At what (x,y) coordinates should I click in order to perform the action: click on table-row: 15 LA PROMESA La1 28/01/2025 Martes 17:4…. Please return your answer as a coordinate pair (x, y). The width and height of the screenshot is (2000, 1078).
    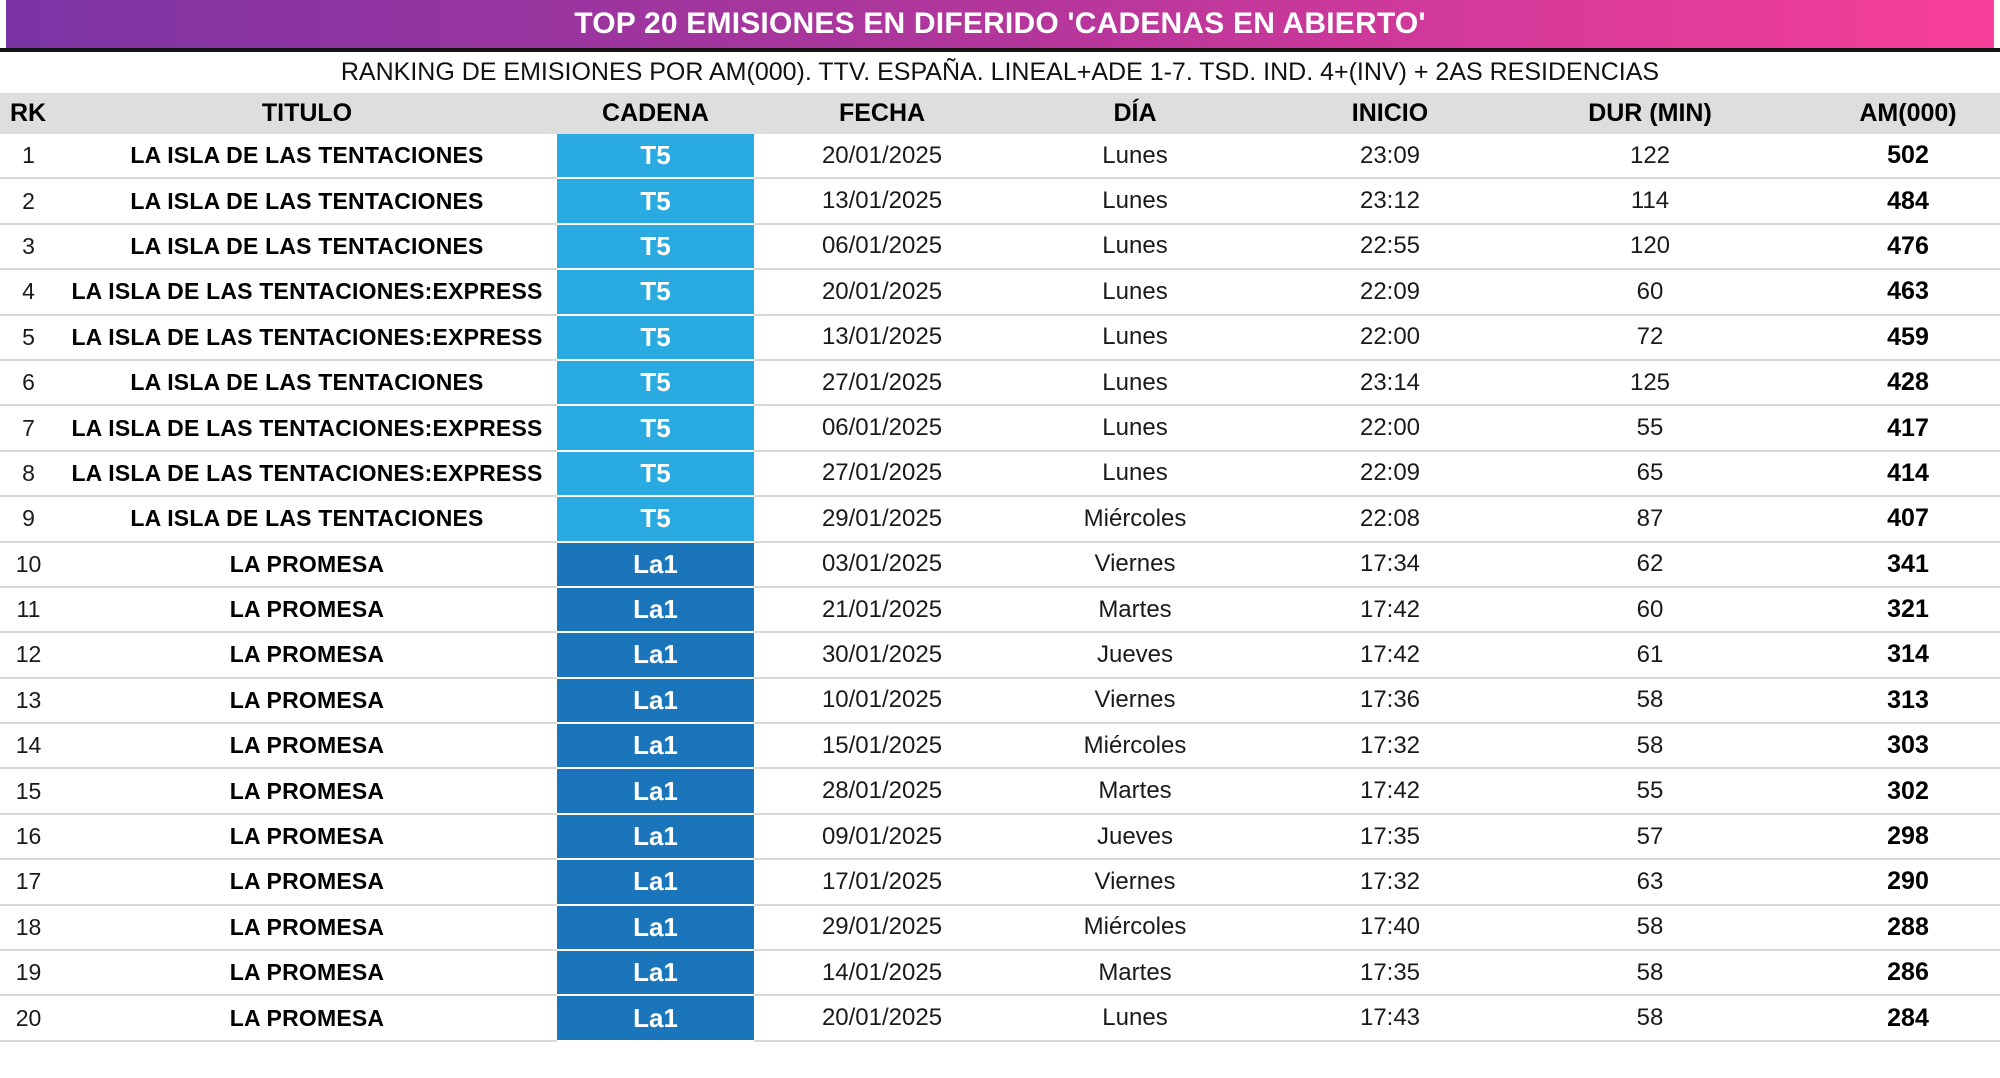
    Looking at the image, I should click on (1000, 792).